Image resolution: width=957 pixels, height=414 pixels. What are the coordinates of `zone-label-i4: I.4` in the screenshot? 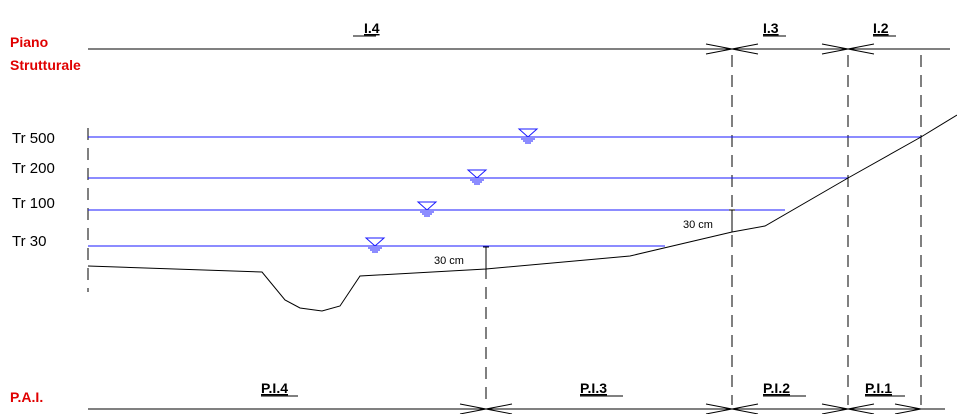 It's located at (372, 28).